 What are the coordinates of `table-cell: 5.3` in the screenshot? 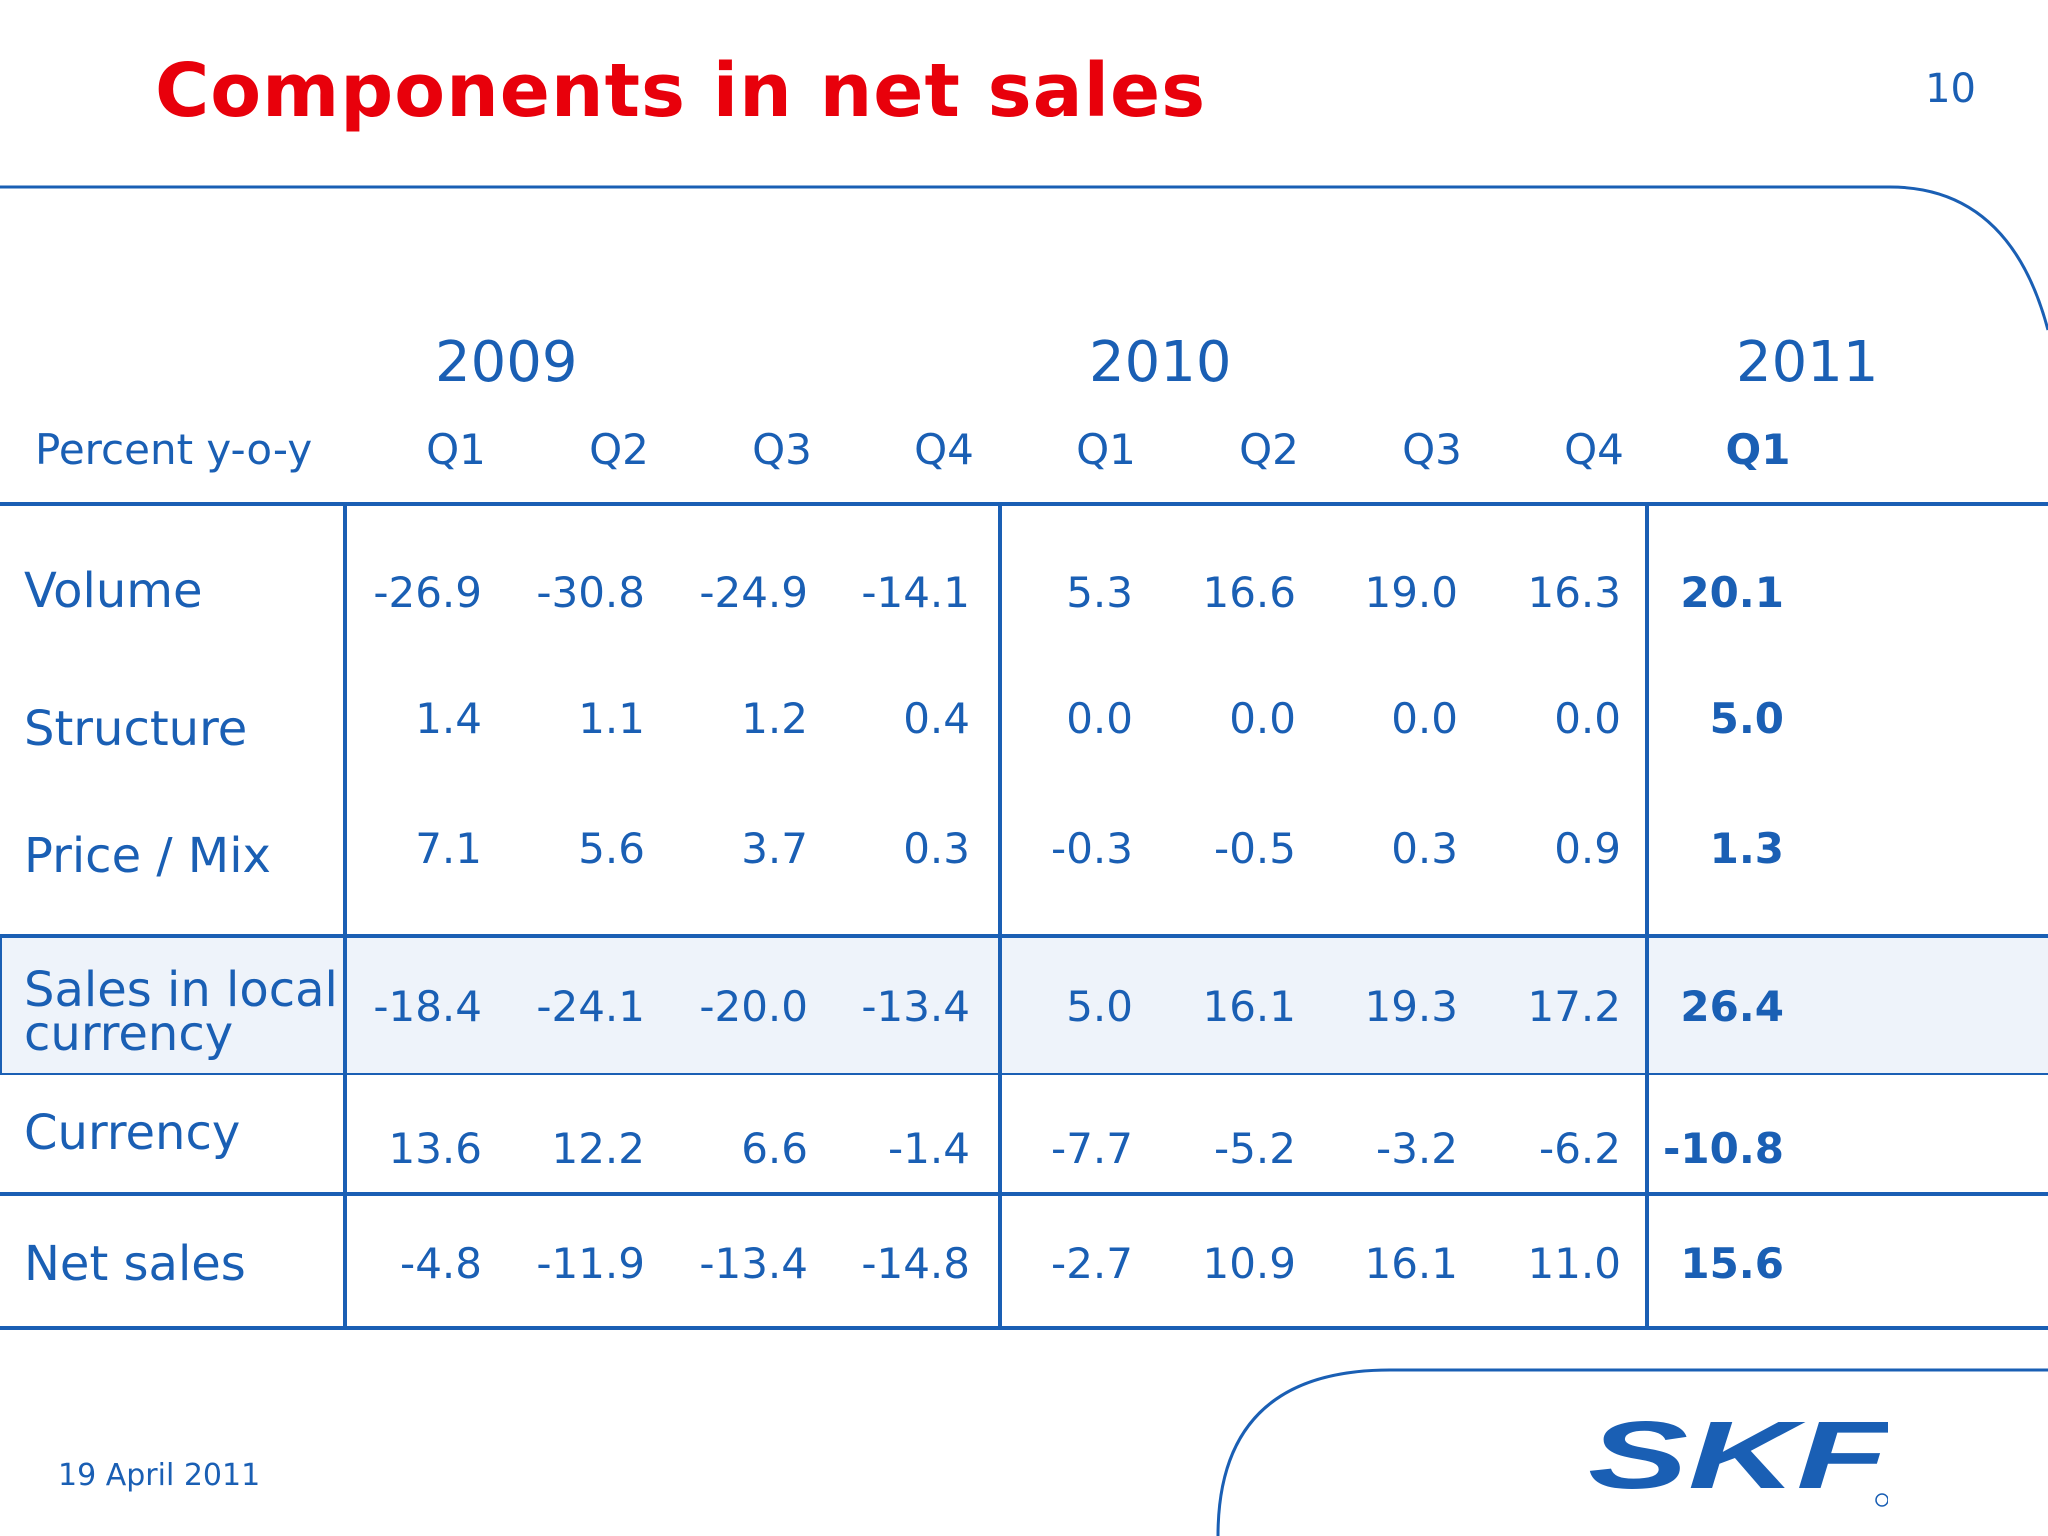 It's located at (1099, 592).